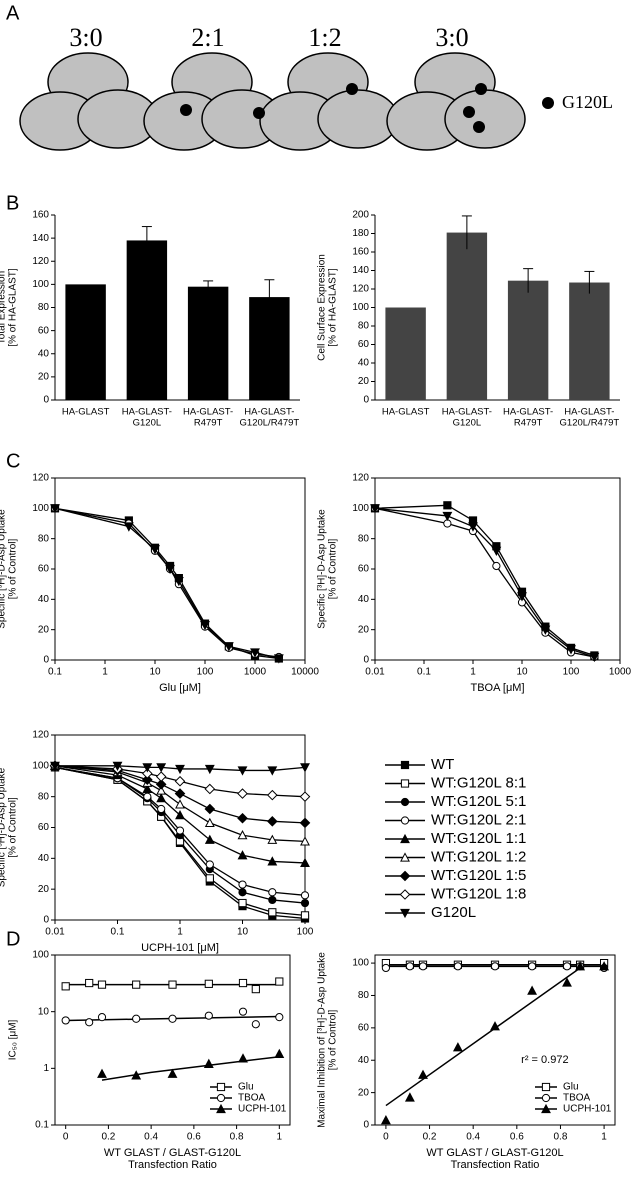 This screenshot has width=632, height=1200. Describe the element at coordinates (478, 838) in the screenshot. I see `legend-label: WT:G120L 1:1` at that location.